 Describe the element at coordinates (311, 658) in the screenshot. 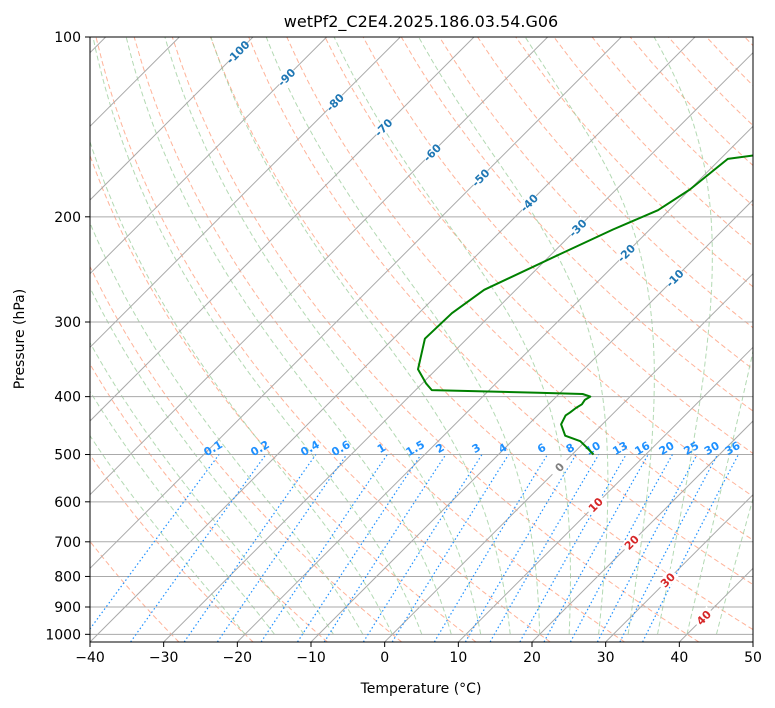

I see `x-tick-label: −10` at that location.